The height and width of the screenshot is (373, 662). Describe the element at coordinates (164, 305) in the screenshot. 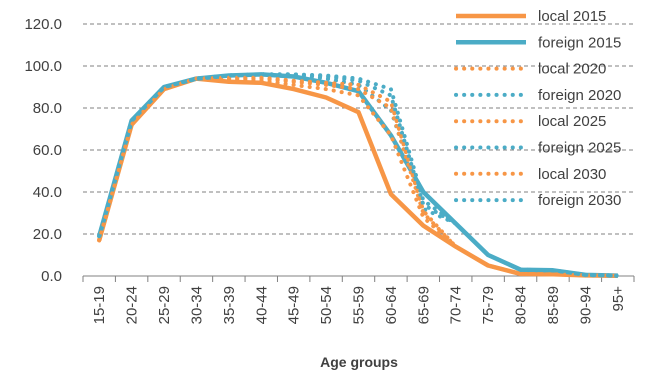

I see `x-tick-label: 25-29` at that location.